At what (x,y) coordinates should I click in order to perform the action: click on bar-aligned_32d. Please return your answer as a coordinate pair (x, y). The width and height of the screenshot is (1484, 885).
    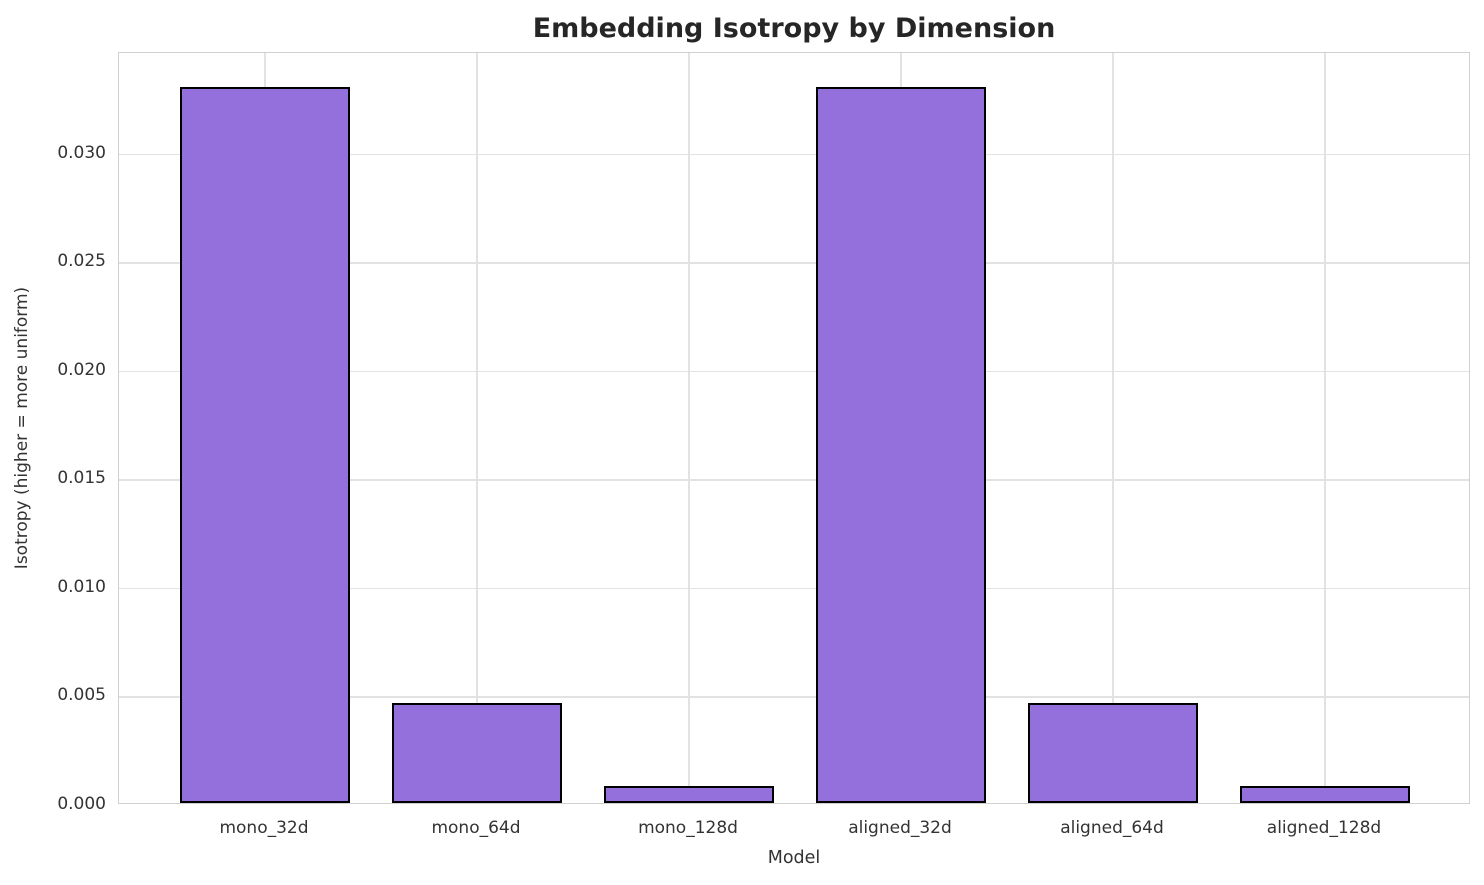
    Looking at the image, I should click on (901, 444).